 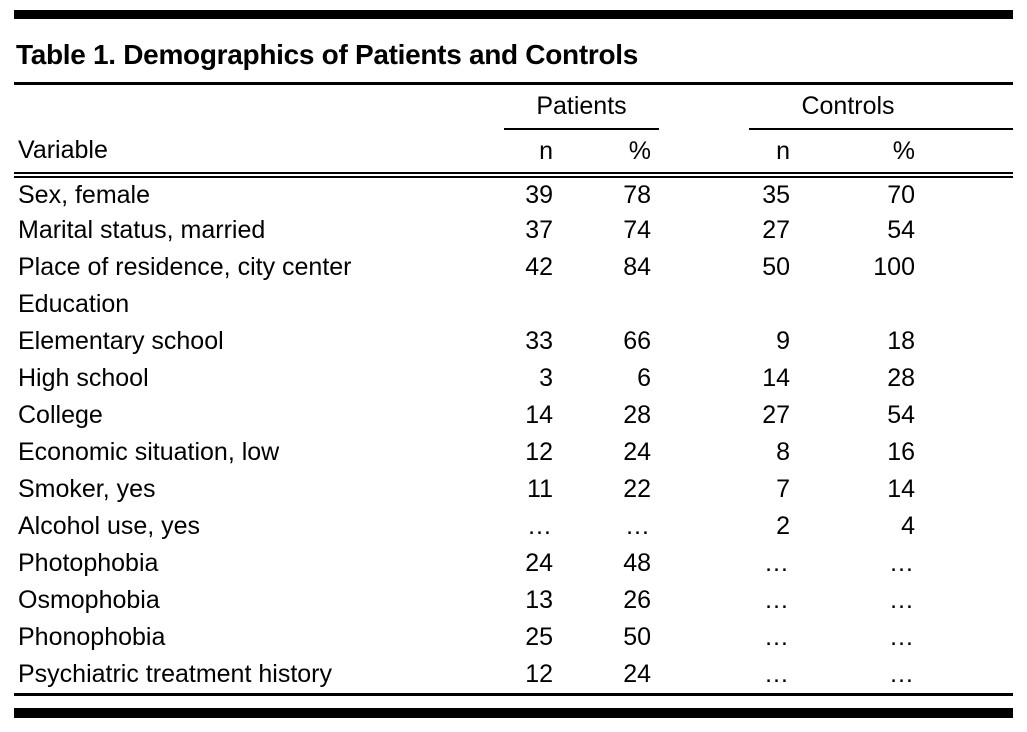 What do you see at coordinates (637, 230) in the screenshot?
I see `value-cell: 74` at bounding box center [637, 230].